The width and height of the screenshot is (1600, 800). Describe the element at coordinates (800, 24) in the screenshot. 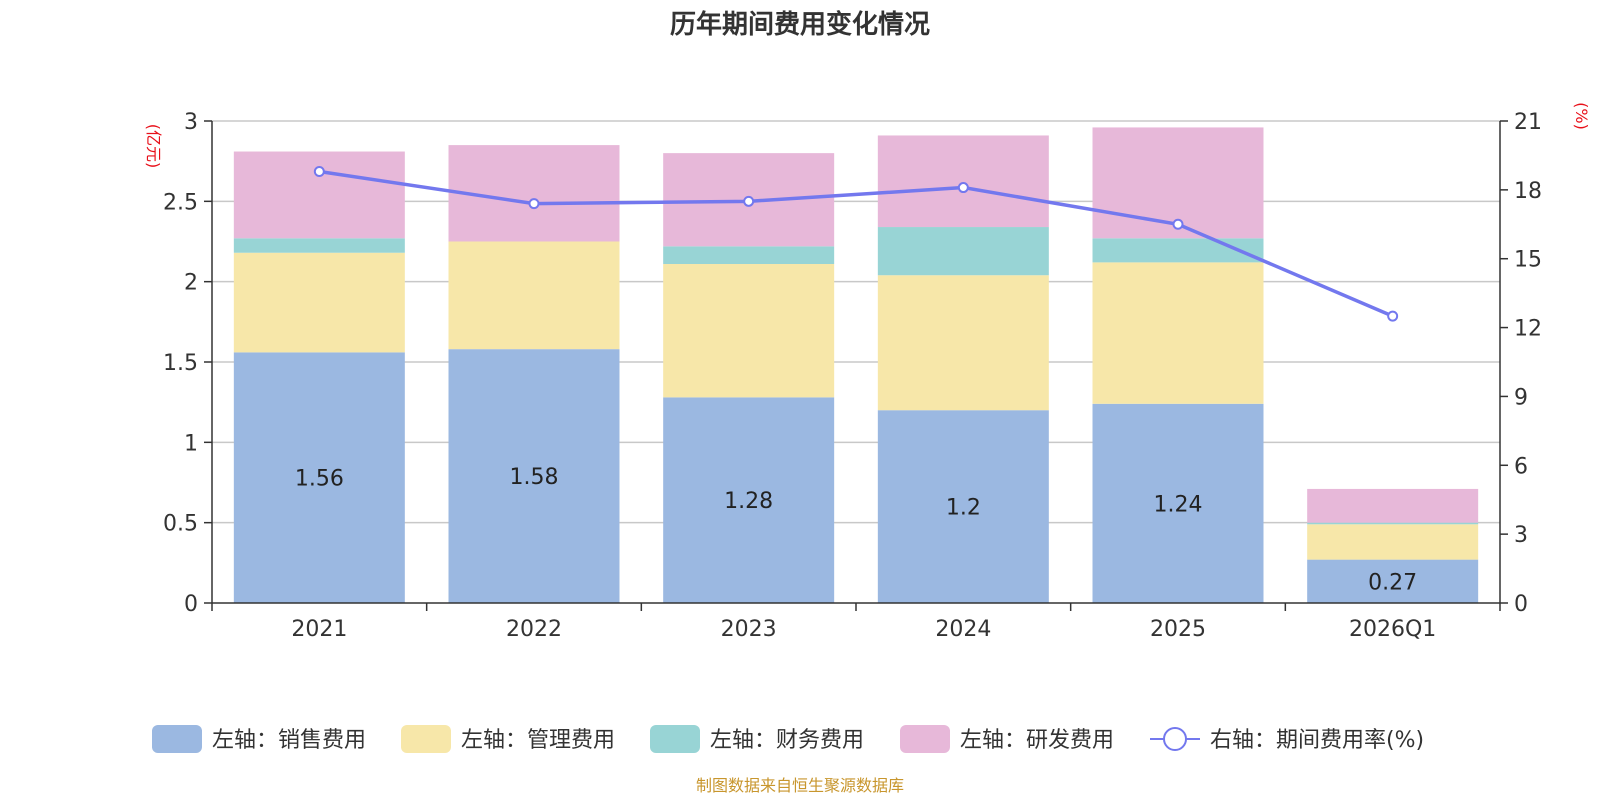

I see `chart-title: 历年期间费用变化情况` at that location.